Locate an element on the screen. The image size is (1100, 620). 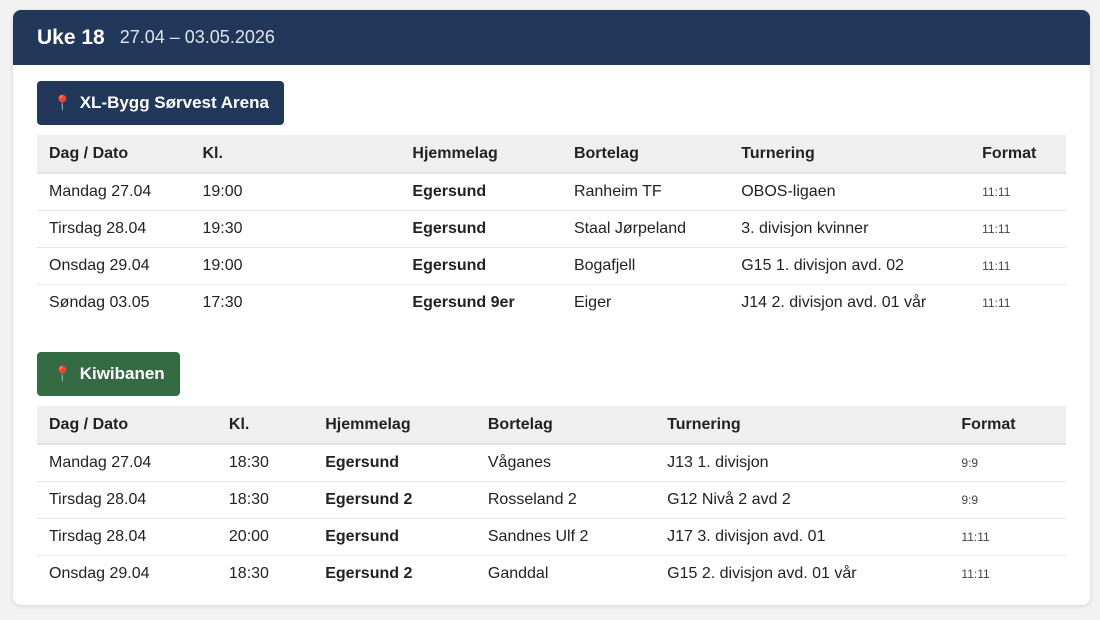
cell-away-team: Våganes is located at coordinates (565, 463).